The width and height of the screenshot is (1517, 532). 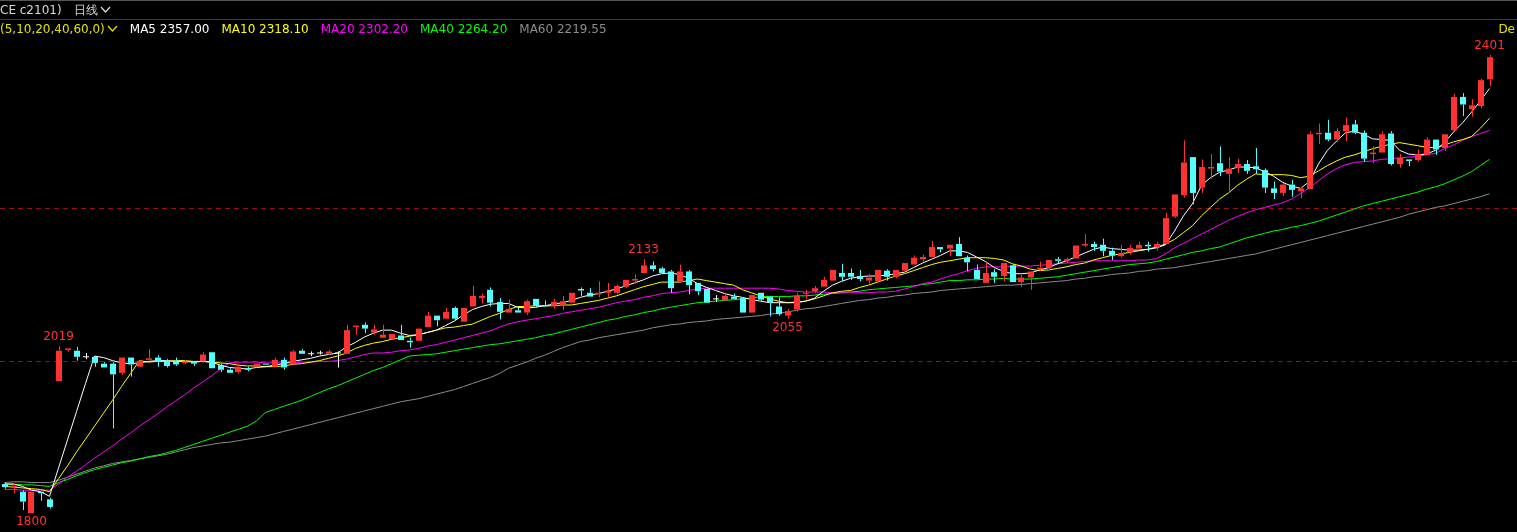 I want to click on chart-title: CE c2101), so click(x=31, y=10).